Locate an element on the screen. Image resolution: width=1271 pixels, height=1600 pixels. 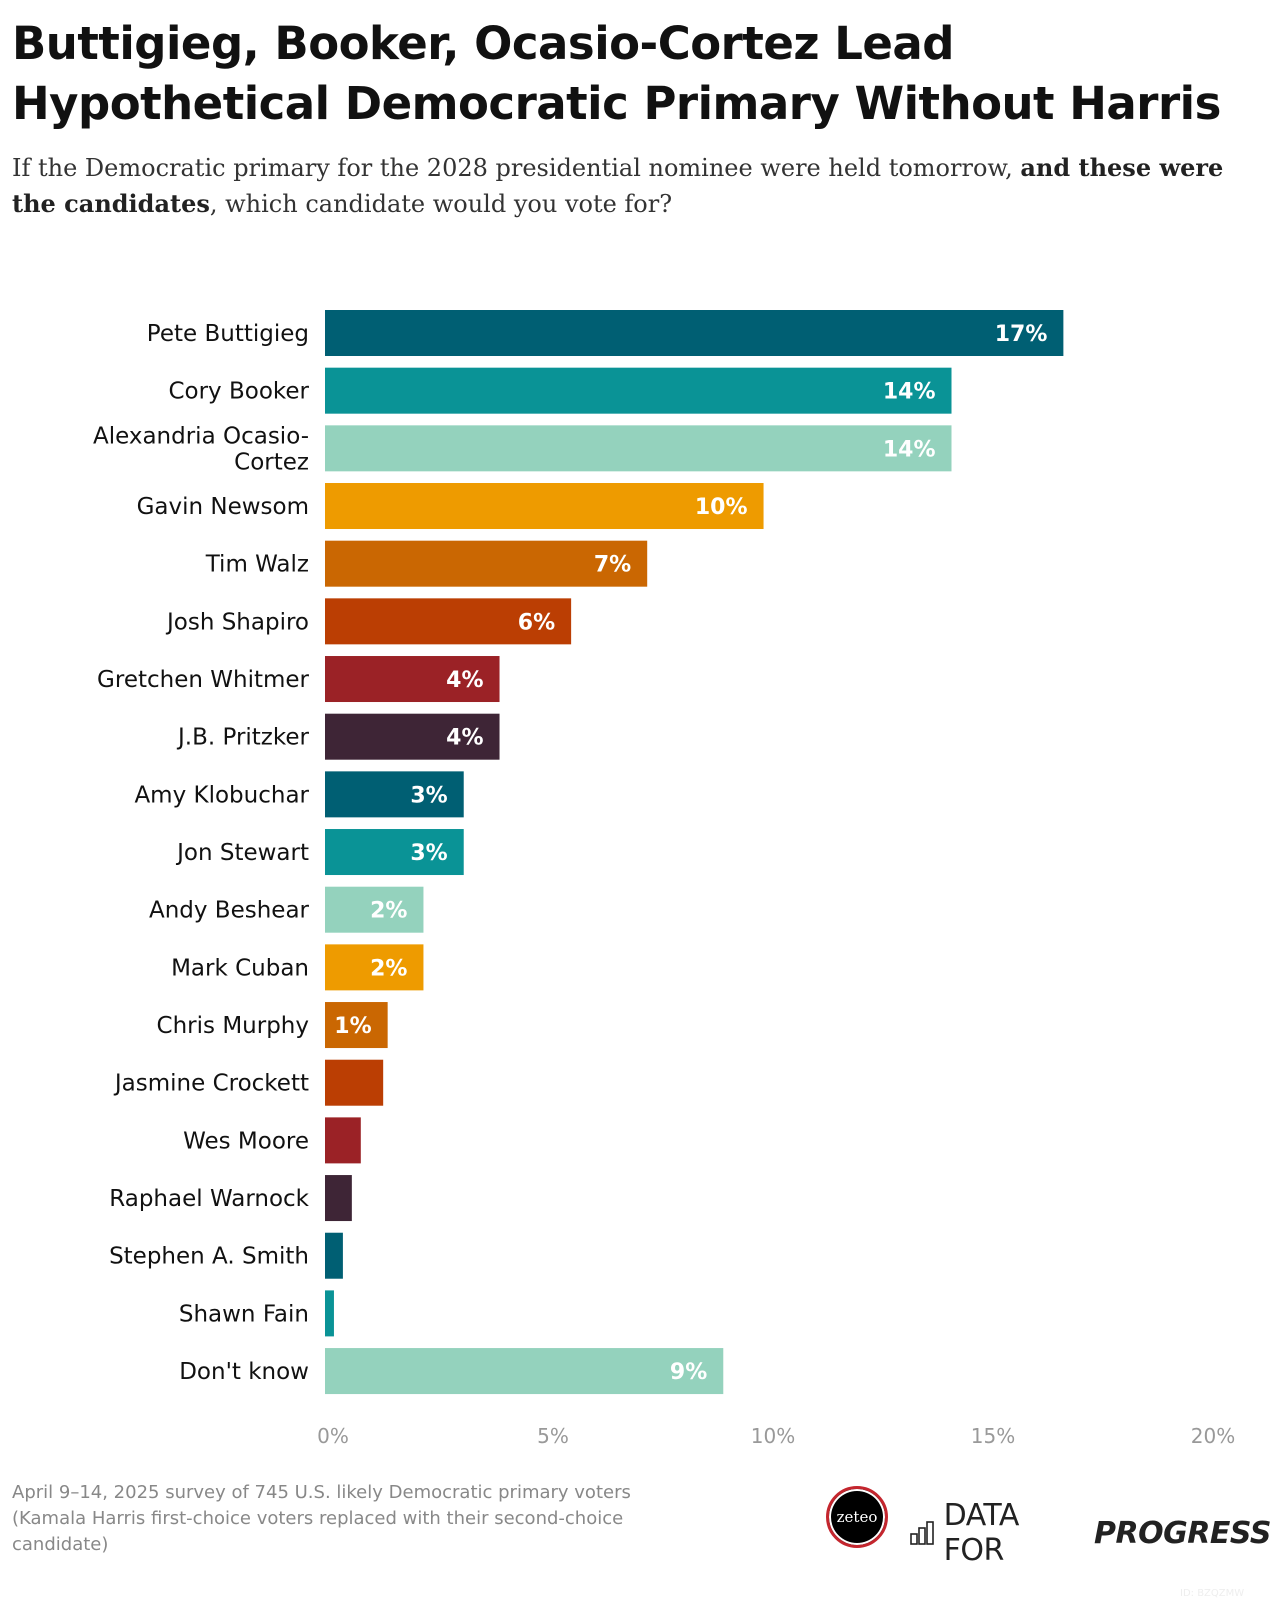
category-label: Pete Buttigieg is located at coordinates (228, 334).